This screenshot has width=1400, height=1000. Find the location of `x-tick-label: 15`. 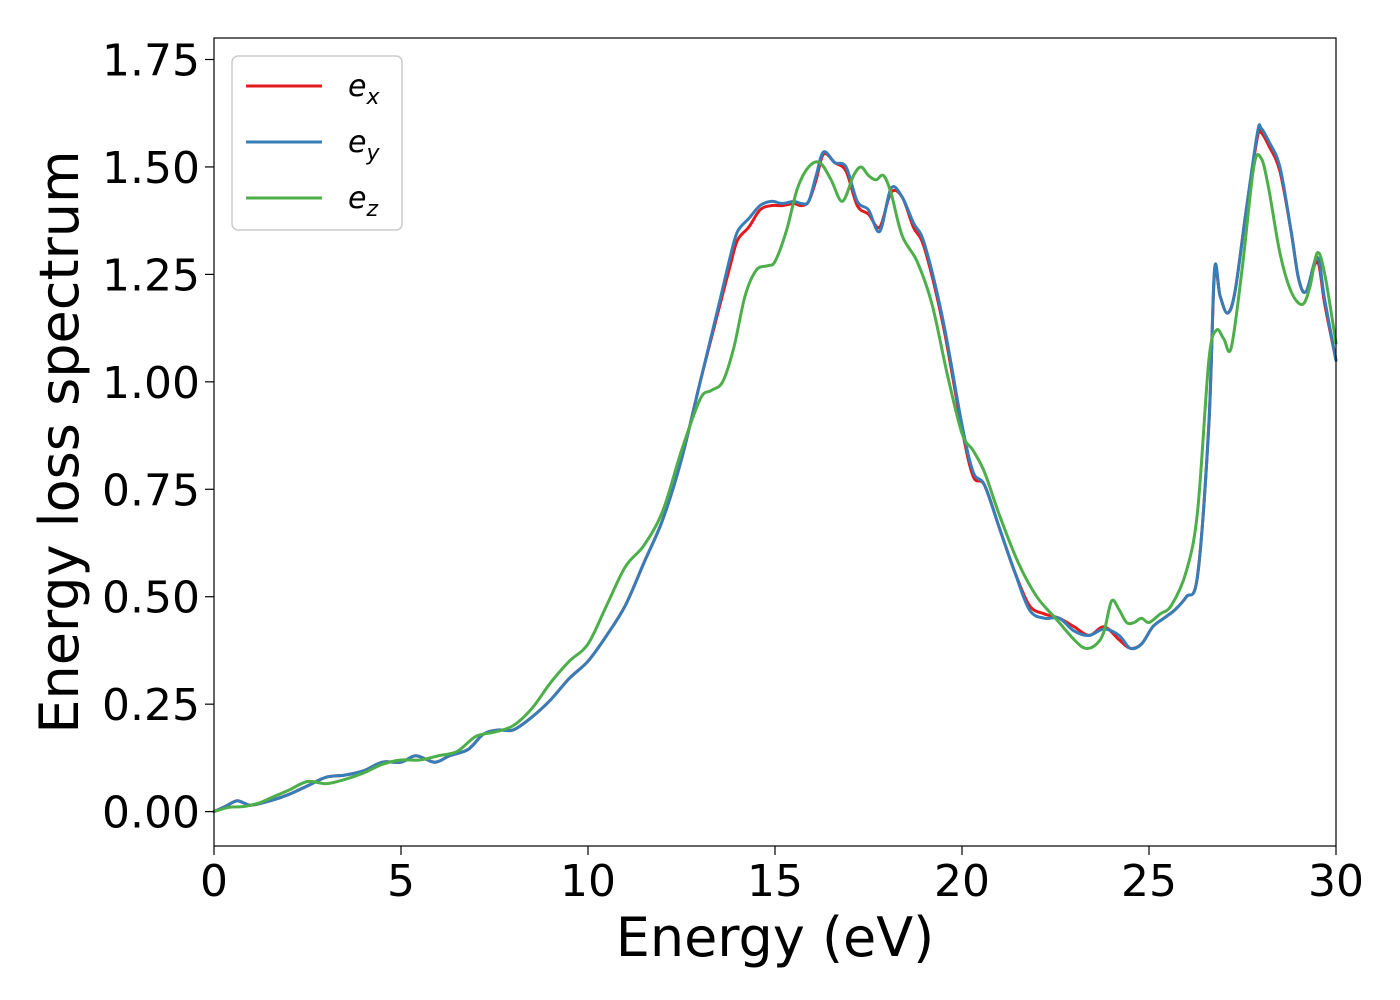

x-tick-label: 15 is located at coordinates (775, 881).